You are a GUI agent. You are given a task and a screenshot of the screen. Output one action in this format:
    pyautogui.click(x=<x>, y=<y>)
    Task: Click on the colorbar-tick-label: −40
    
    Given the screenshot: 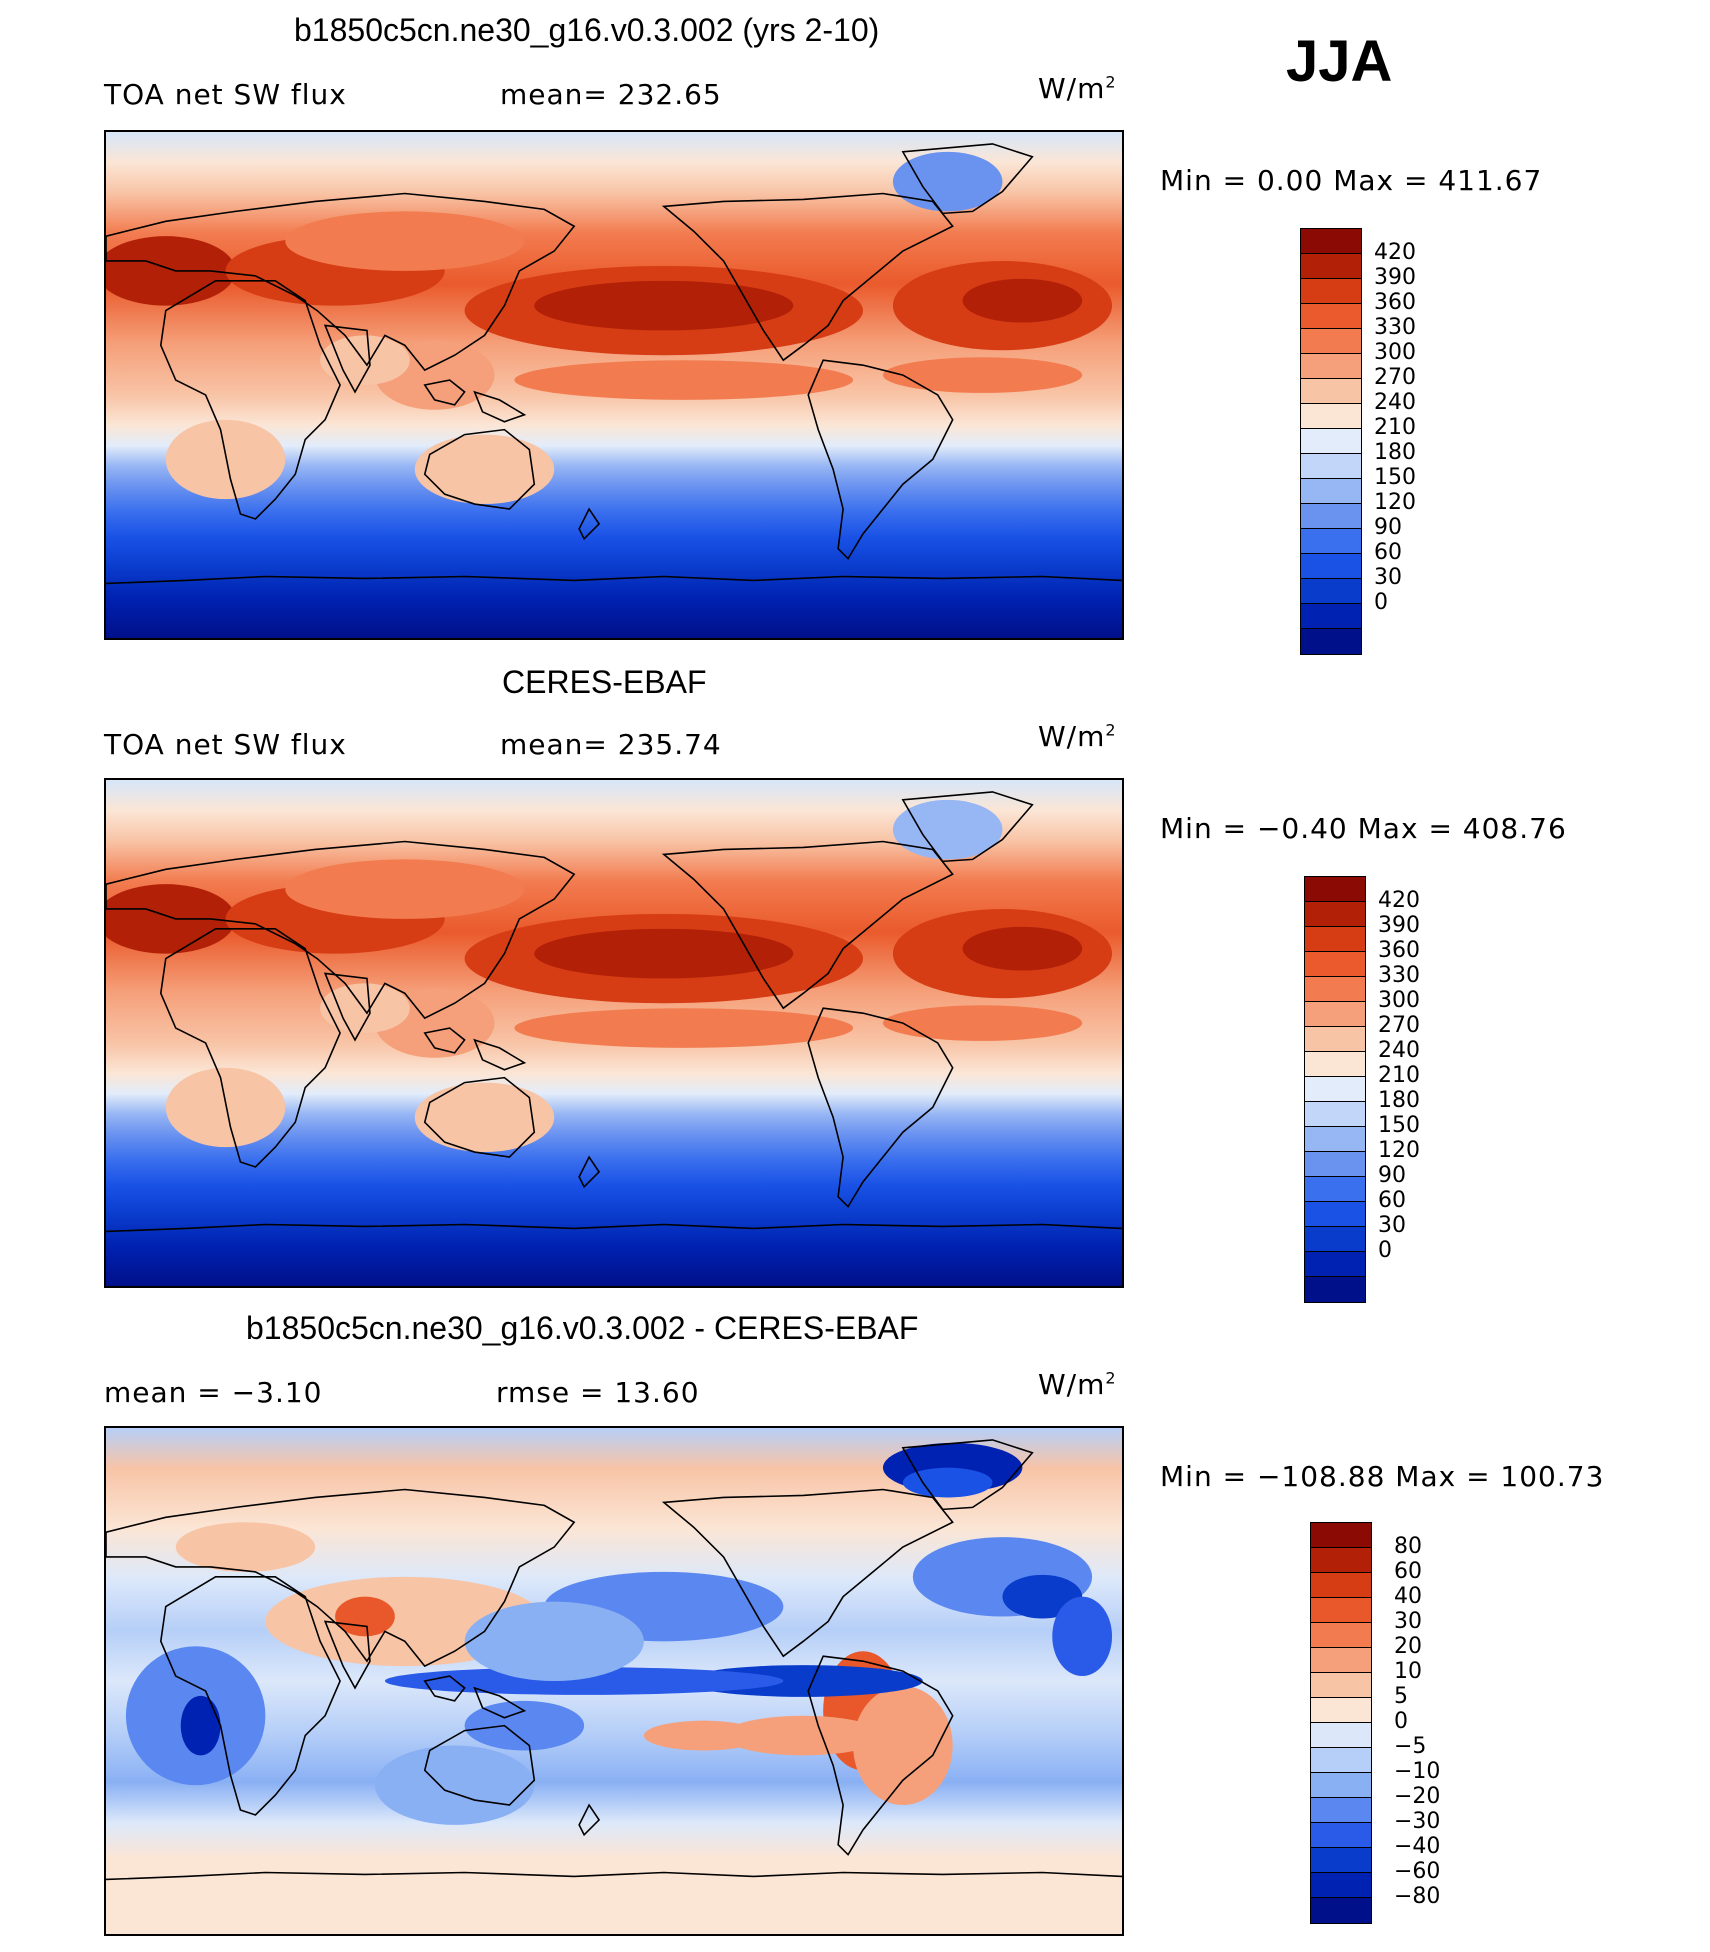 What is the action you would take?
    pyautogui.click(x=1417, y=1846)
    